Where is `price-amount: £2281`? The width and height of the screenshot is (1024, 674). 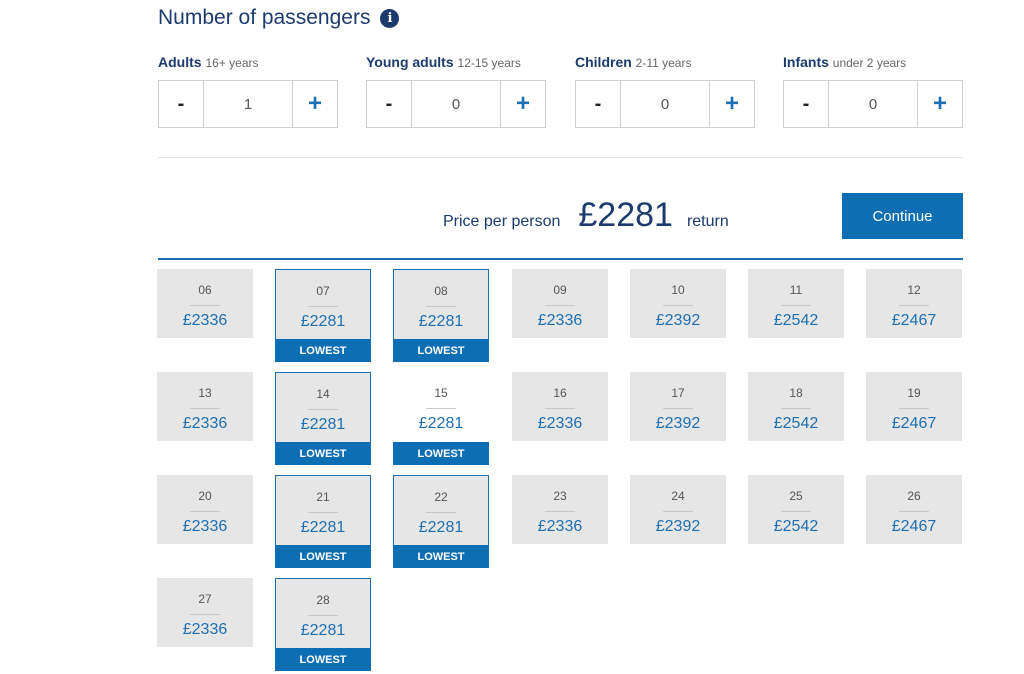
price-amount: £2281 is located at coordinates (625, 215).